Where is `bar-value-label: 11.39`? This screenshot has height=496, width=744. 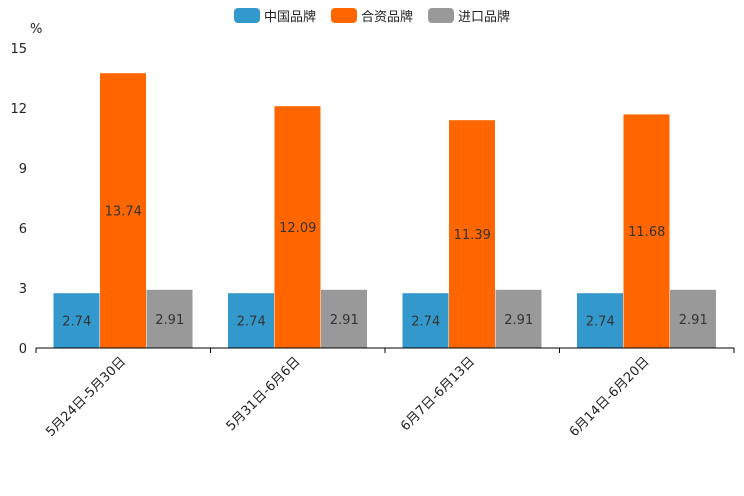
bar-value-label: 11.39 is located at coordinates (472, 235).